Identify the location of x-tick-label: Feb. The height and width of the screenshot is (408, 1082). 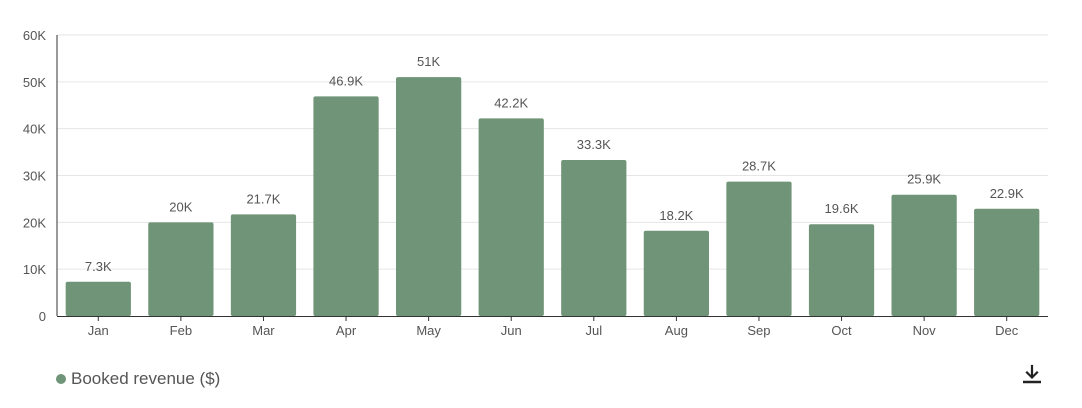
(181, 330).